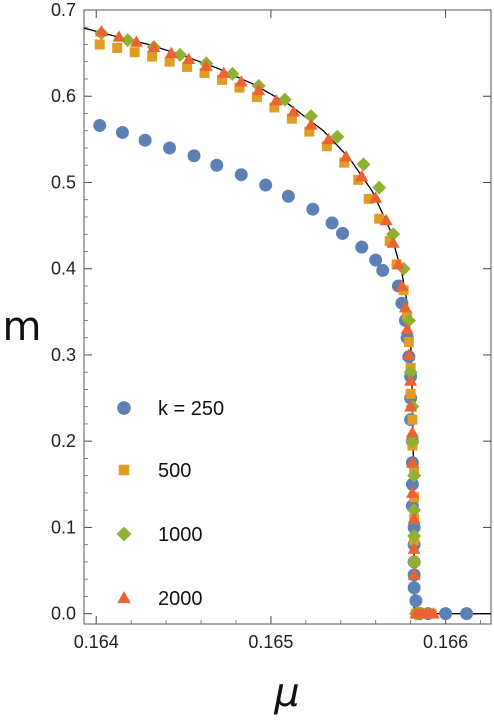 The image size is (494, 721). What do you see at coordinates (124, 534) in the screenshot?
I see `legend-marker-diamond` at bounding box center [124, 534].